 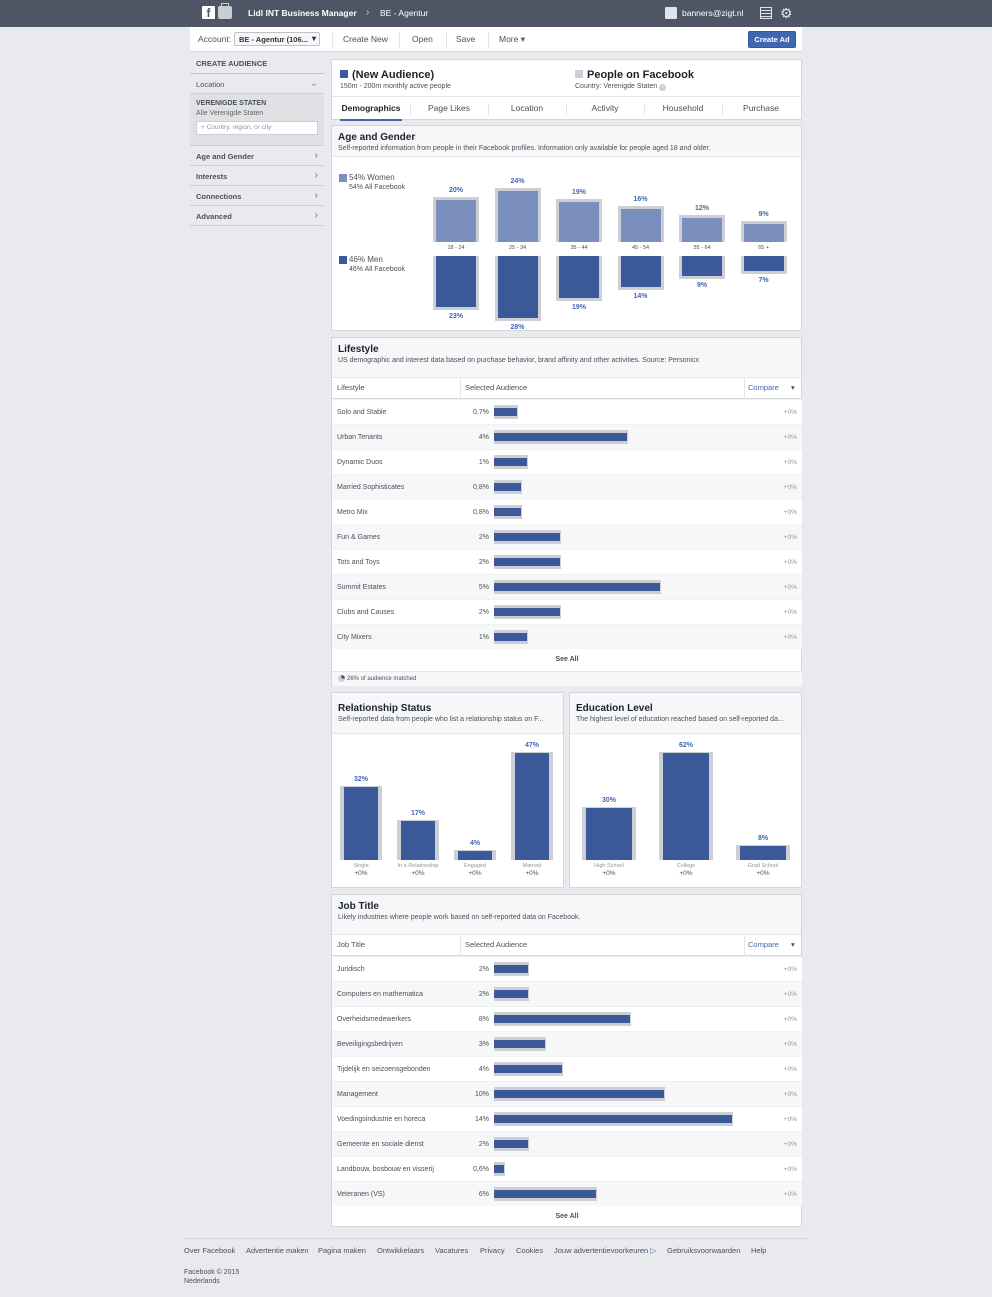 What do you see at coordinates (671, 13) in the screenshot?
I see `avatar` at bounding box center [671, 13].